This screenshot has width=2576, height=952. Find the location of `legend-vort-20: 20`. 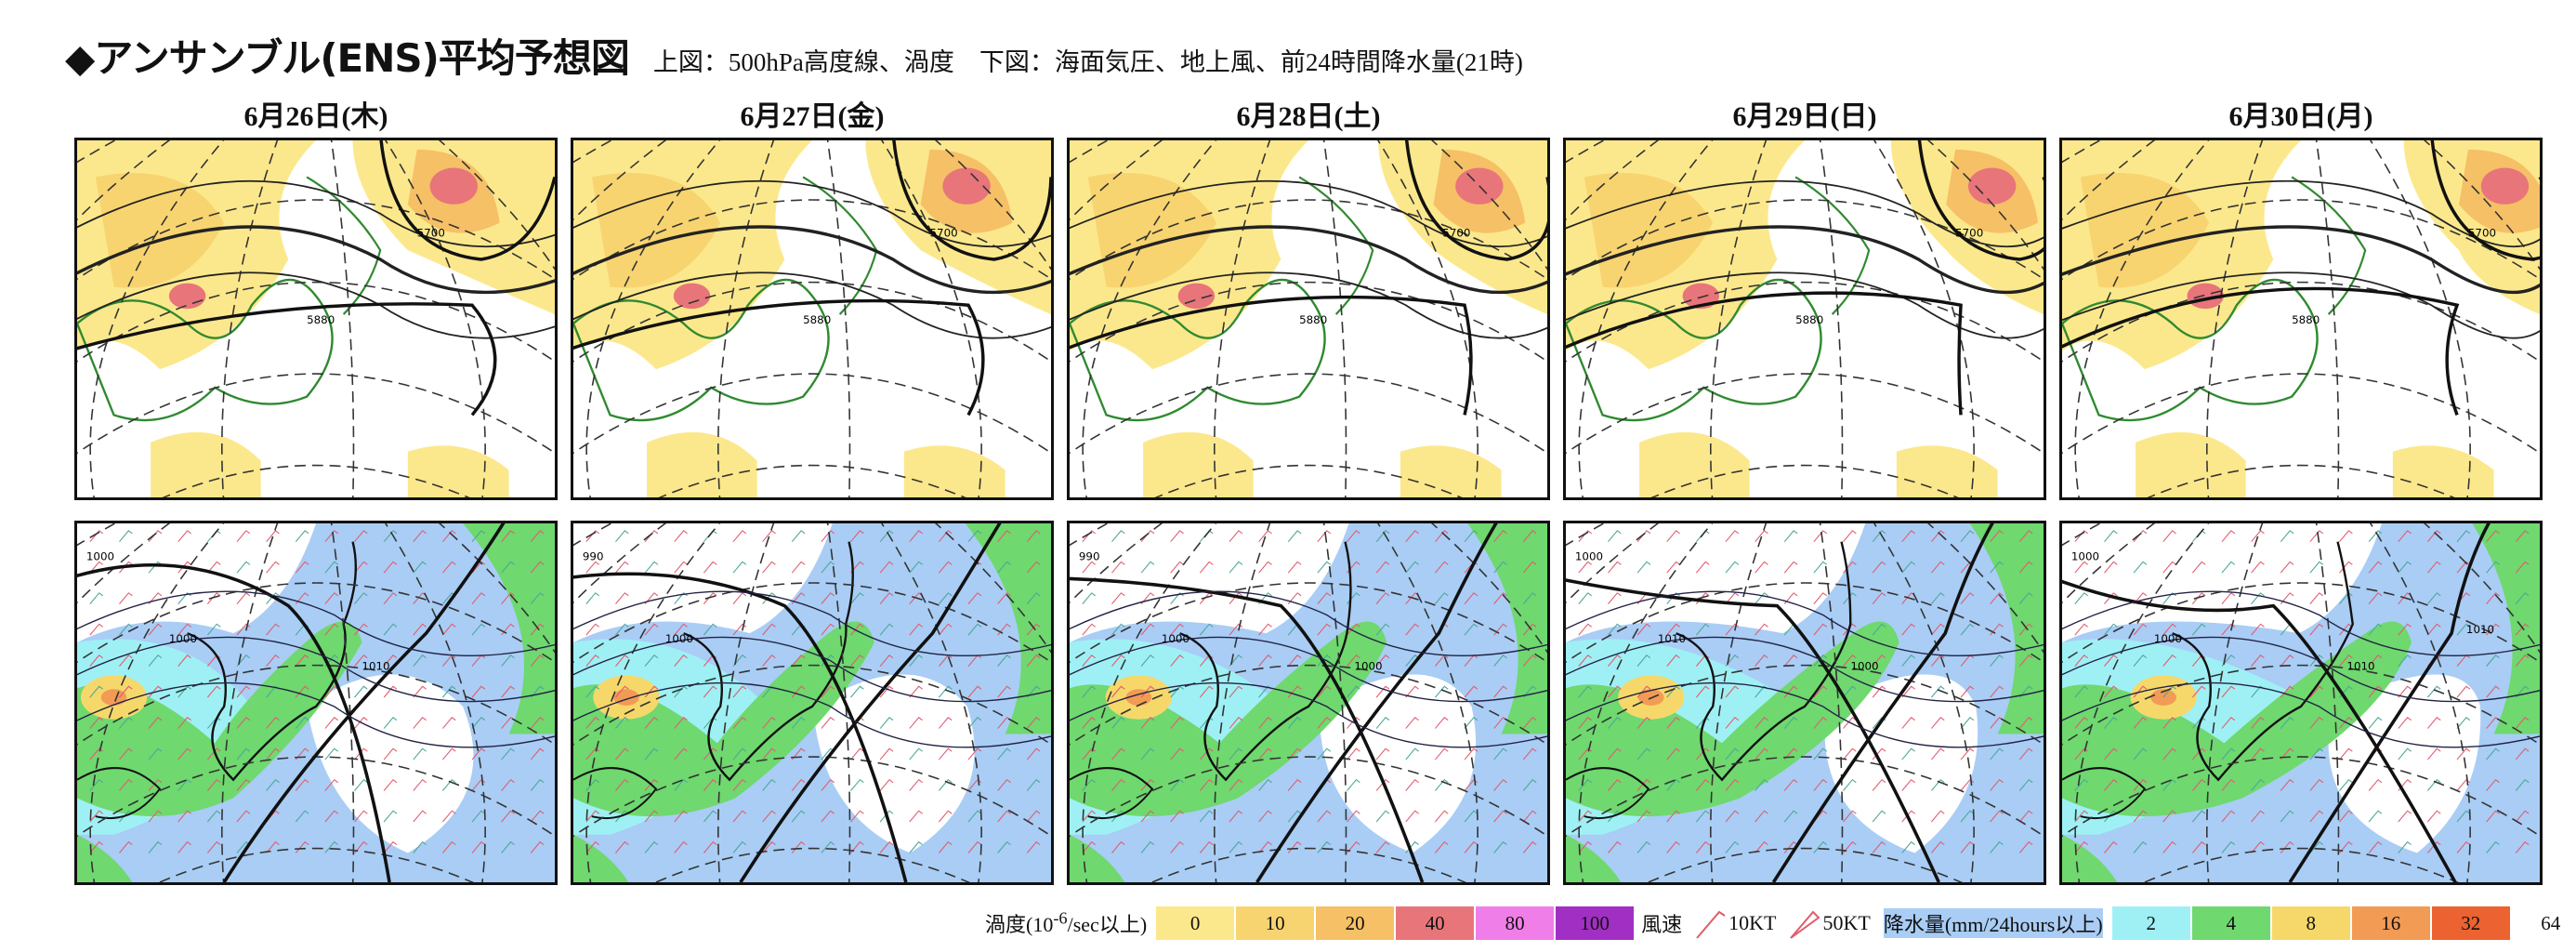

legend-vort-20: 20 is located at coordinates (1356, 923).